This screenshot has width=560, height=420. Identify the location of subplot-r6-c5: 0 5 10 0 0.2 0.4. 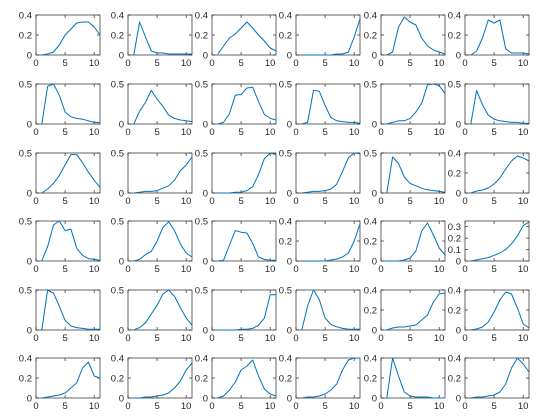
(405, 382).